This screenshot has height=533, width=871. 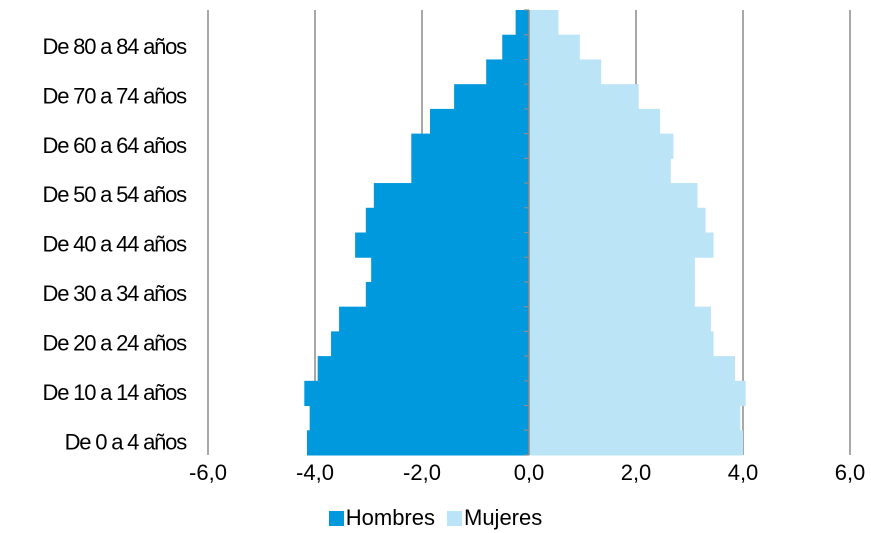 I want to click on x-tick-label: -6,0, so click(x=208, y=472).